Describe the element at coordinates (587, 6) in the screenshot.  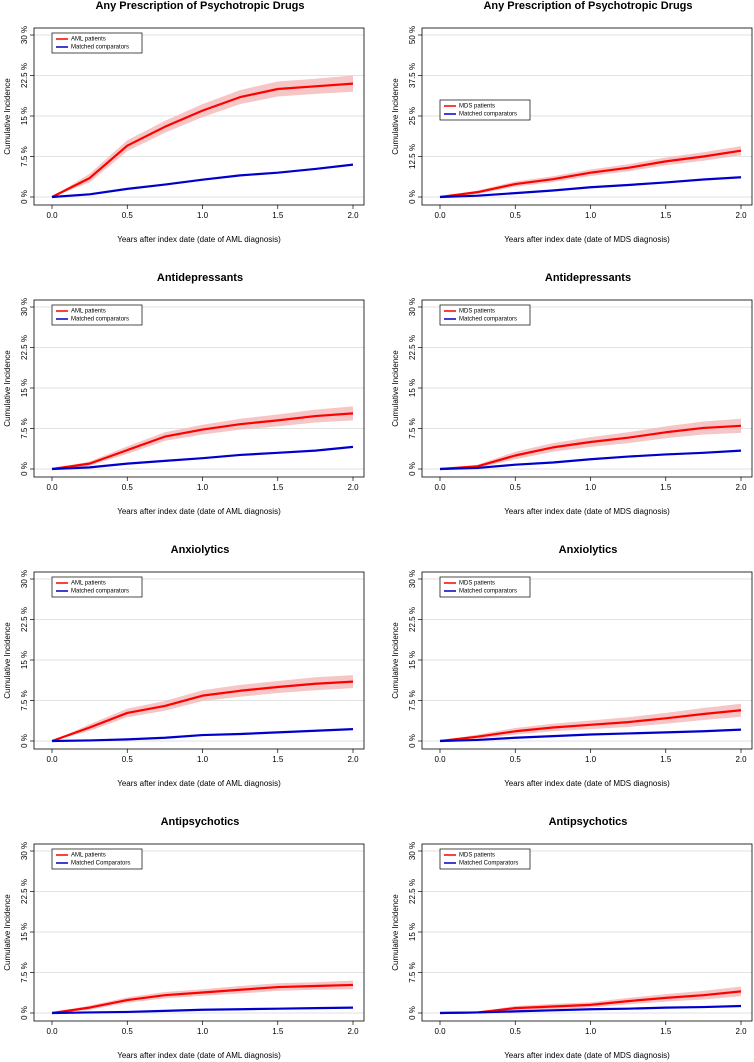
I see `chart-title: Any Prescription of Psychotropic Drugs` at that location.